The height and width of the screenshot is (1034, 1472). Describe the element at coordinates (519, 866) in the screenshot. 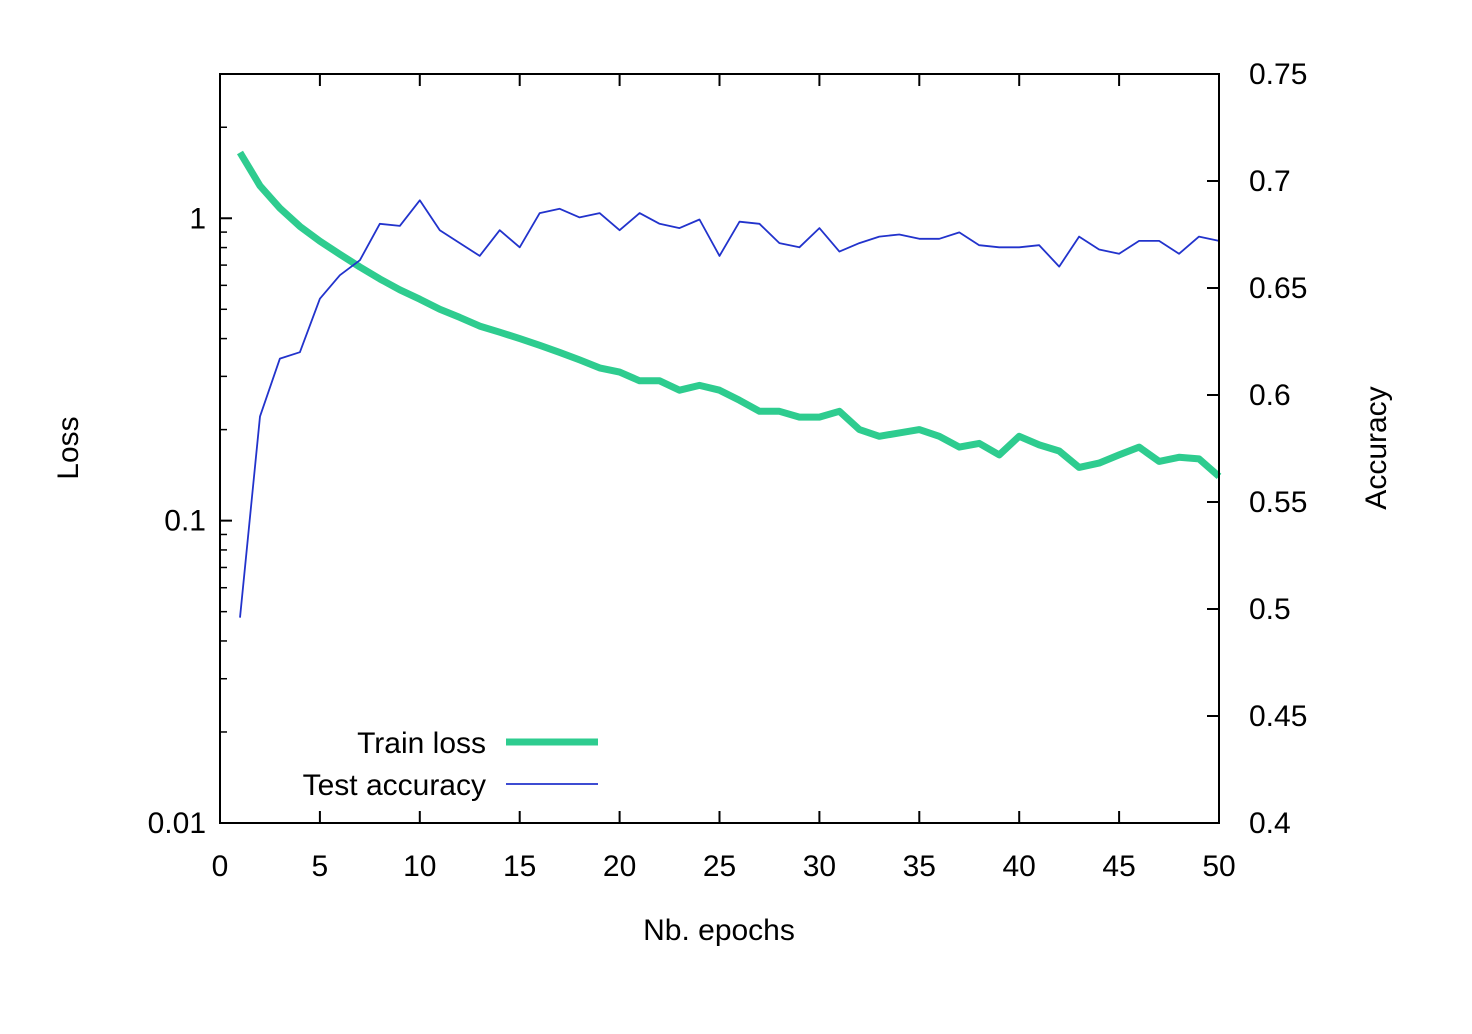

I see `x-tick-label-15: 15` at that location.